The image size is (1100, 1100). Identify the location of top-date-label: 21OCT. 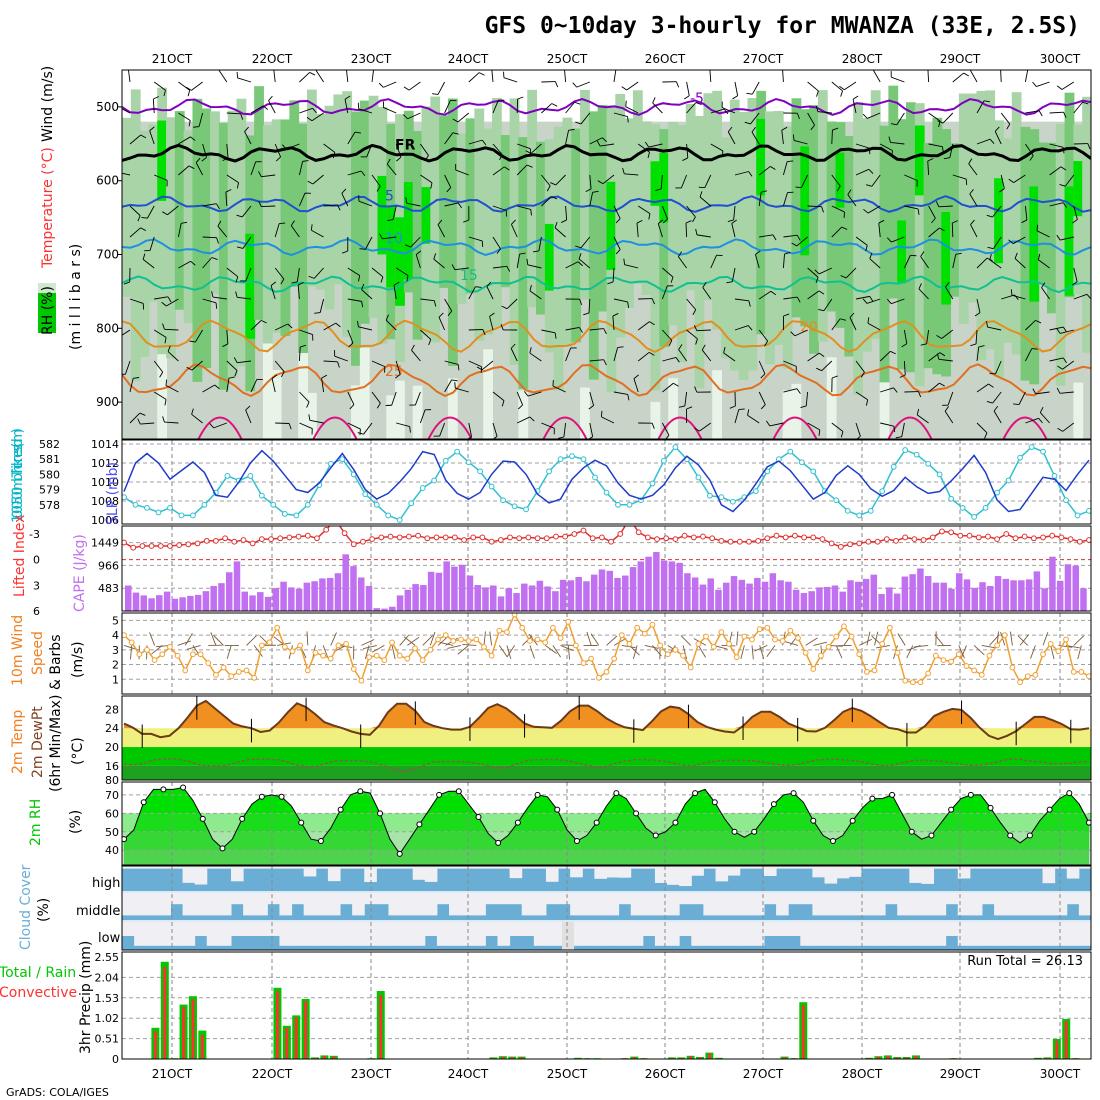
(172, 59).